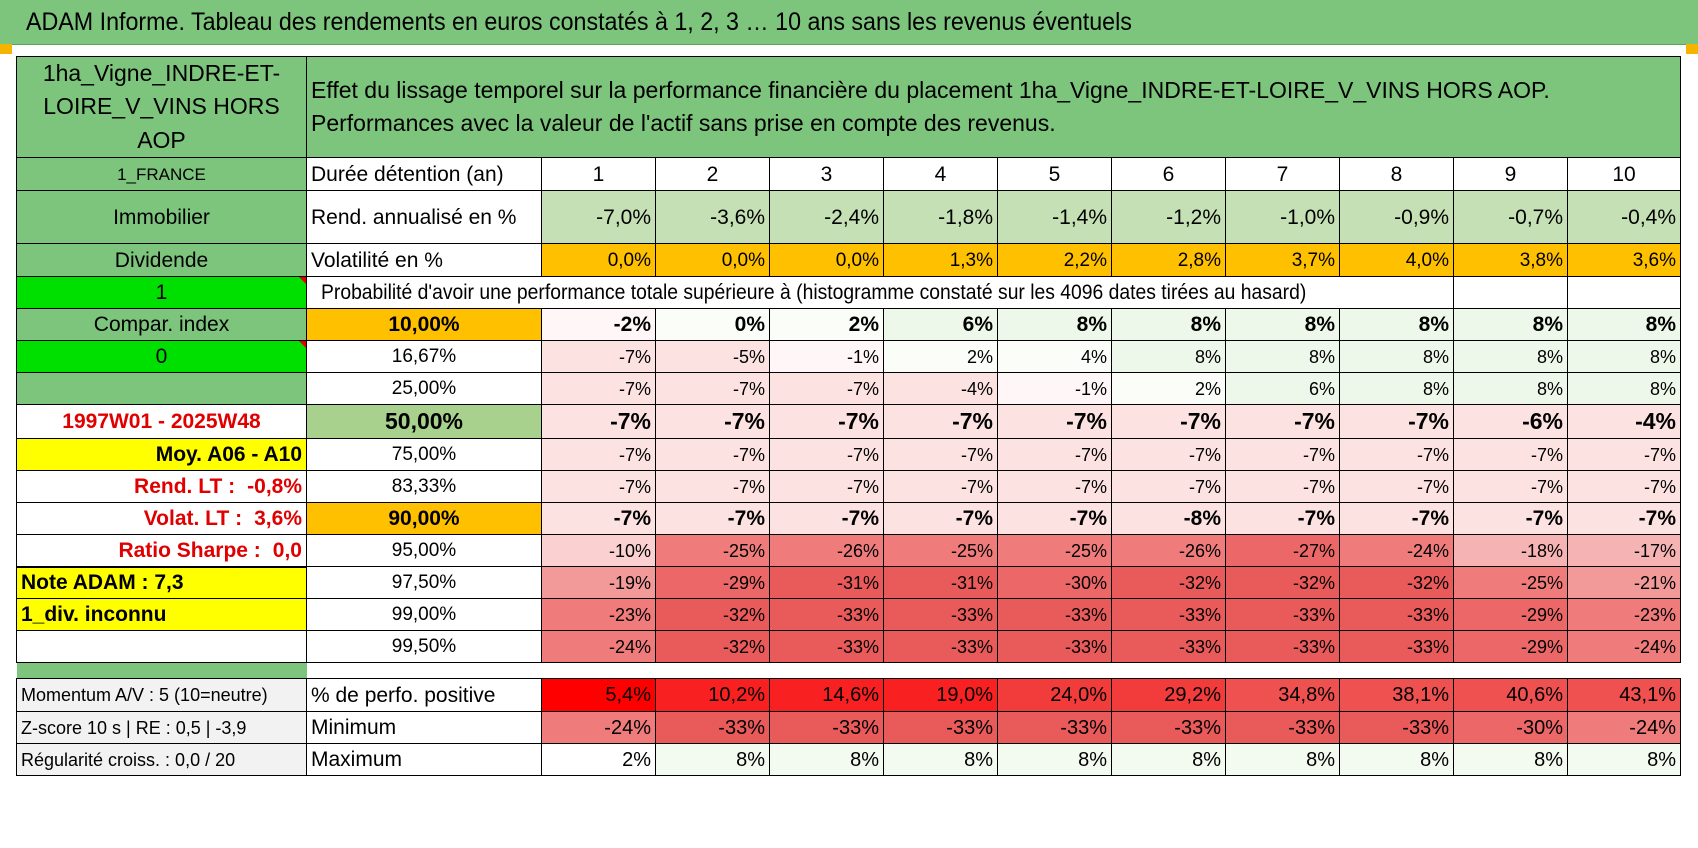 This screenshot has width=1698, height=848. Describe the element at coordinates (161, 293) in the screenshot. I see `flag-1-text: 1` at that location.